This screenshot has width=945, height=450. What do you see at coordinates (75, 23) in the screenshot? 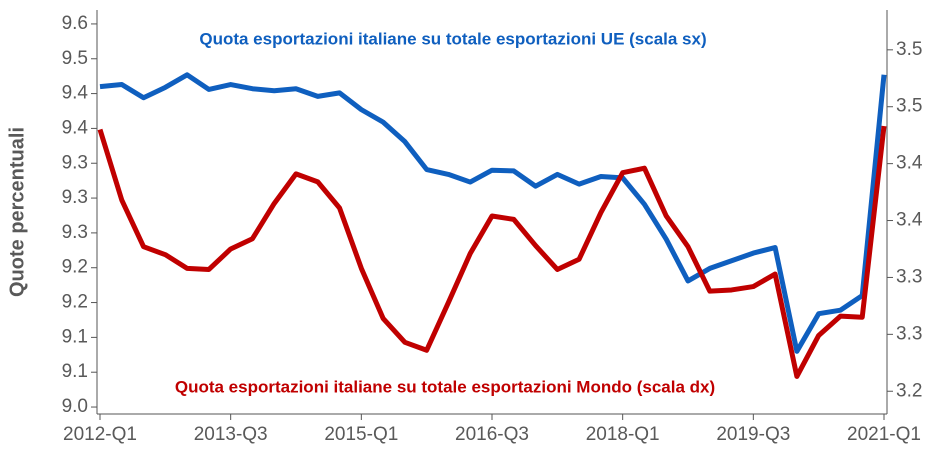
I see `y-tick-label: 9.6` at bounding box center [75, 23].